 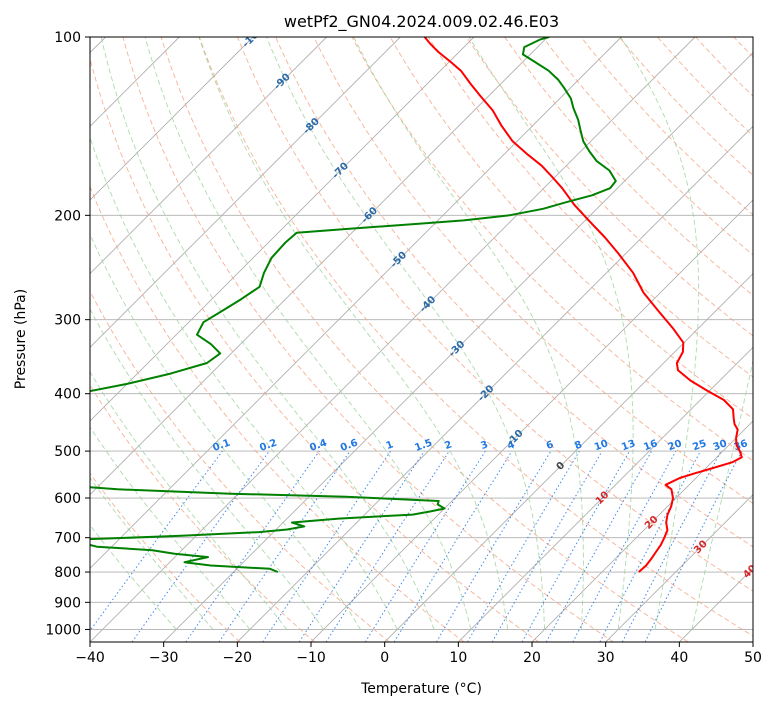 What do you see at coordinates (606, 658) in the screenshot?
I see `x-tick-label: 30` at bounding box center [606, 658].